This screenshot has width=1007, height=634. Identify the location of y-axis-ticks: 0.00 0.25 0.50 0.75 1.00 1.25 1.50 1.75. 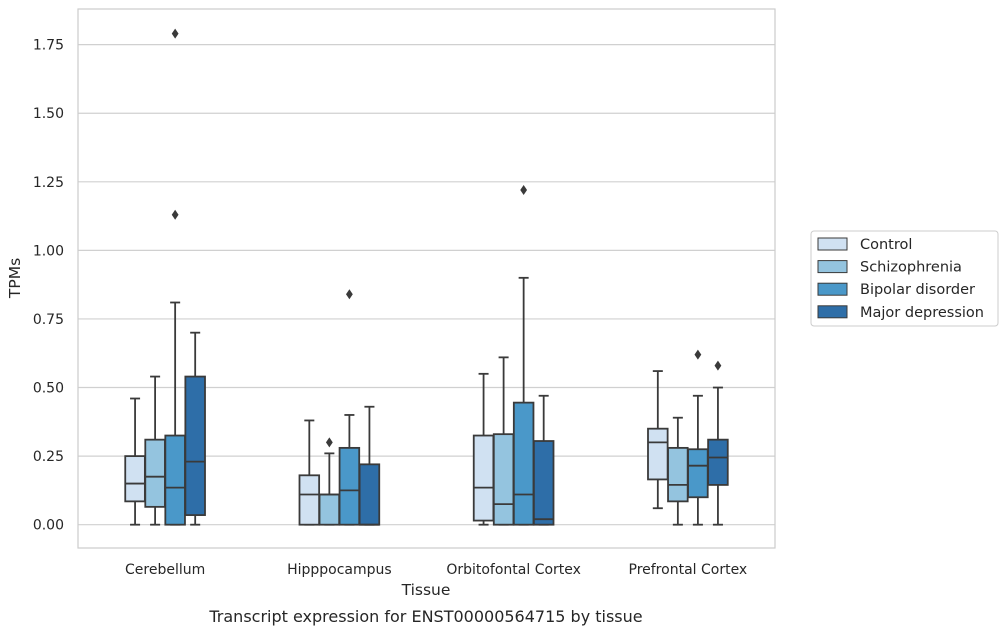
(48, 286).